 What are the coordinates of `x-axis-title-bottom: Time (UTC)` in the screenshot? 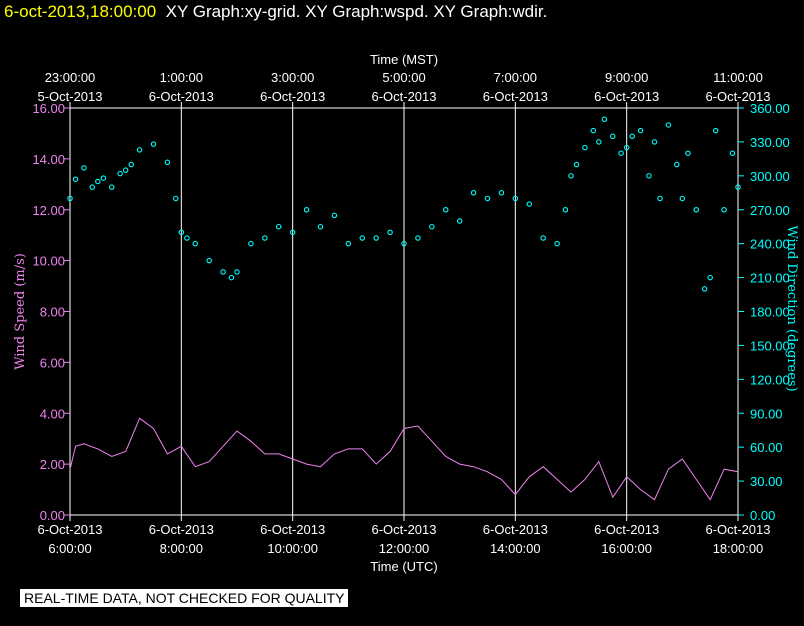 It's located at (403, 566).